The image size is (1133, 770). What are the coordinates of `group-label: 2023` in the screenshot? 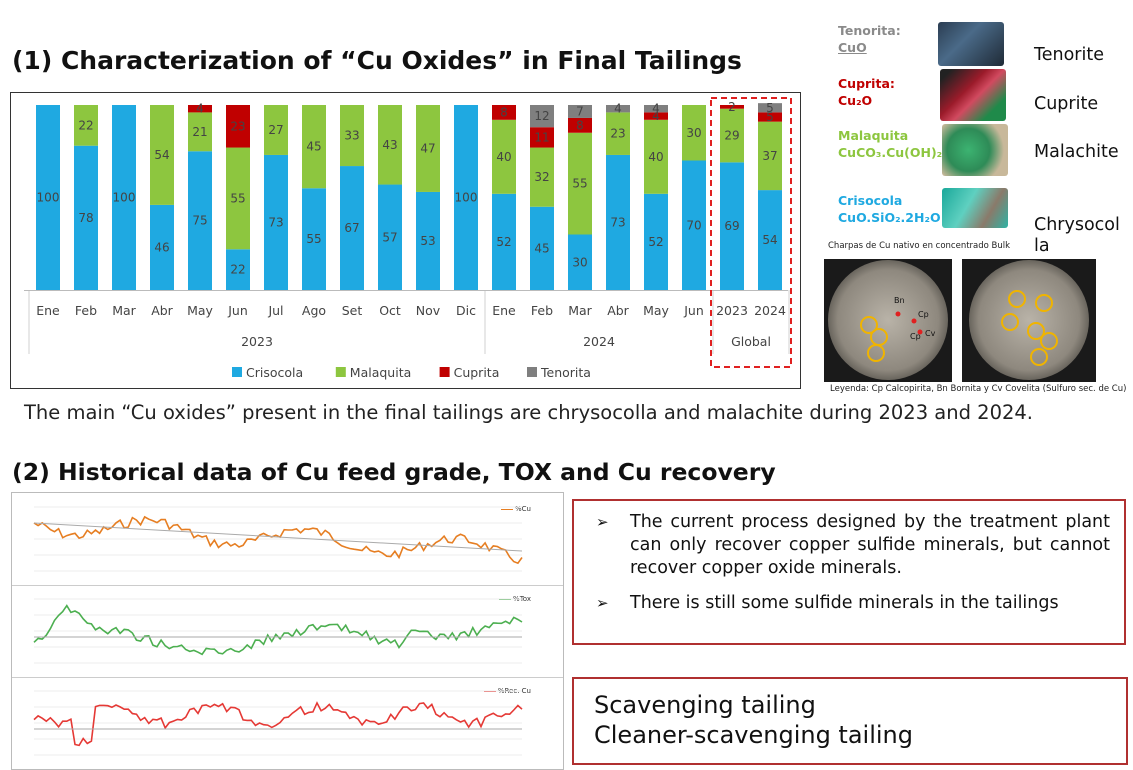 It's located at (257, 341).